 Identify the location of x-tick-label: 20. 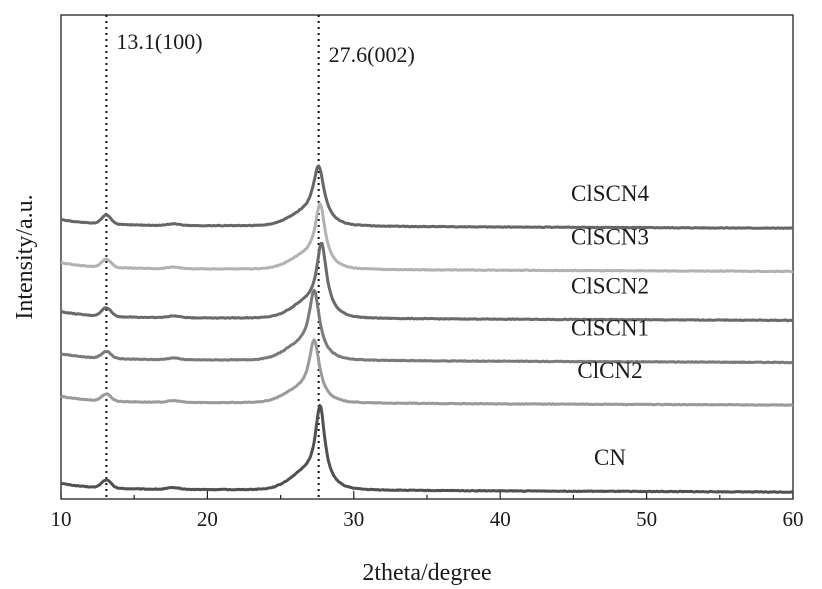
(207, 519).